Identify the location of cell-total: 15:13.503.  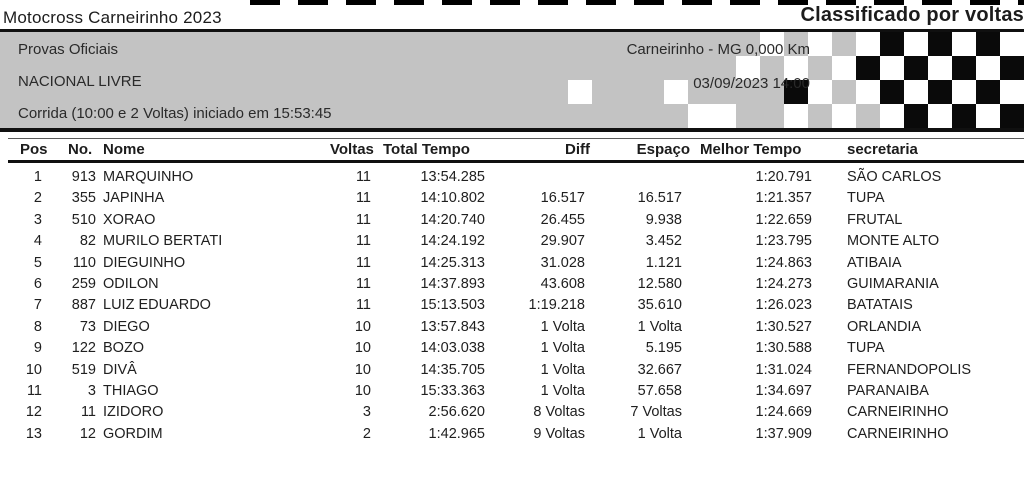
(452, 305).